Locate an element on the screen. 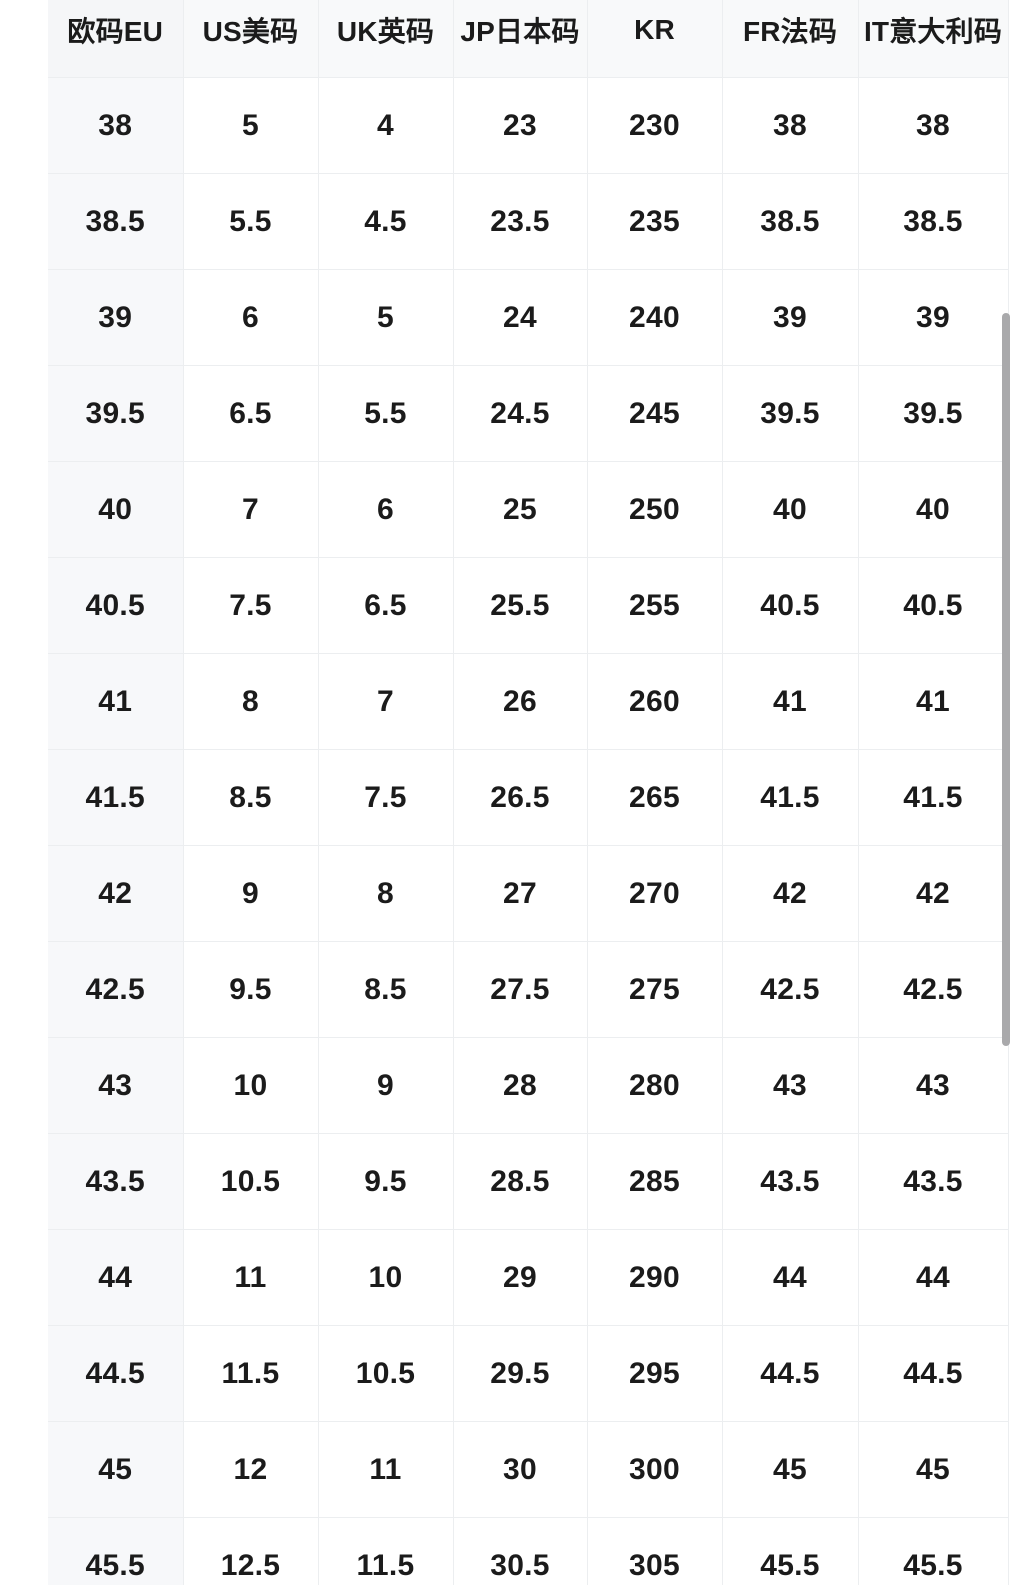 The height and width of the screenshot is (1585, 1024). table-row: 39 6 5 24 240 39 39 is located at coordinates (528, 317).